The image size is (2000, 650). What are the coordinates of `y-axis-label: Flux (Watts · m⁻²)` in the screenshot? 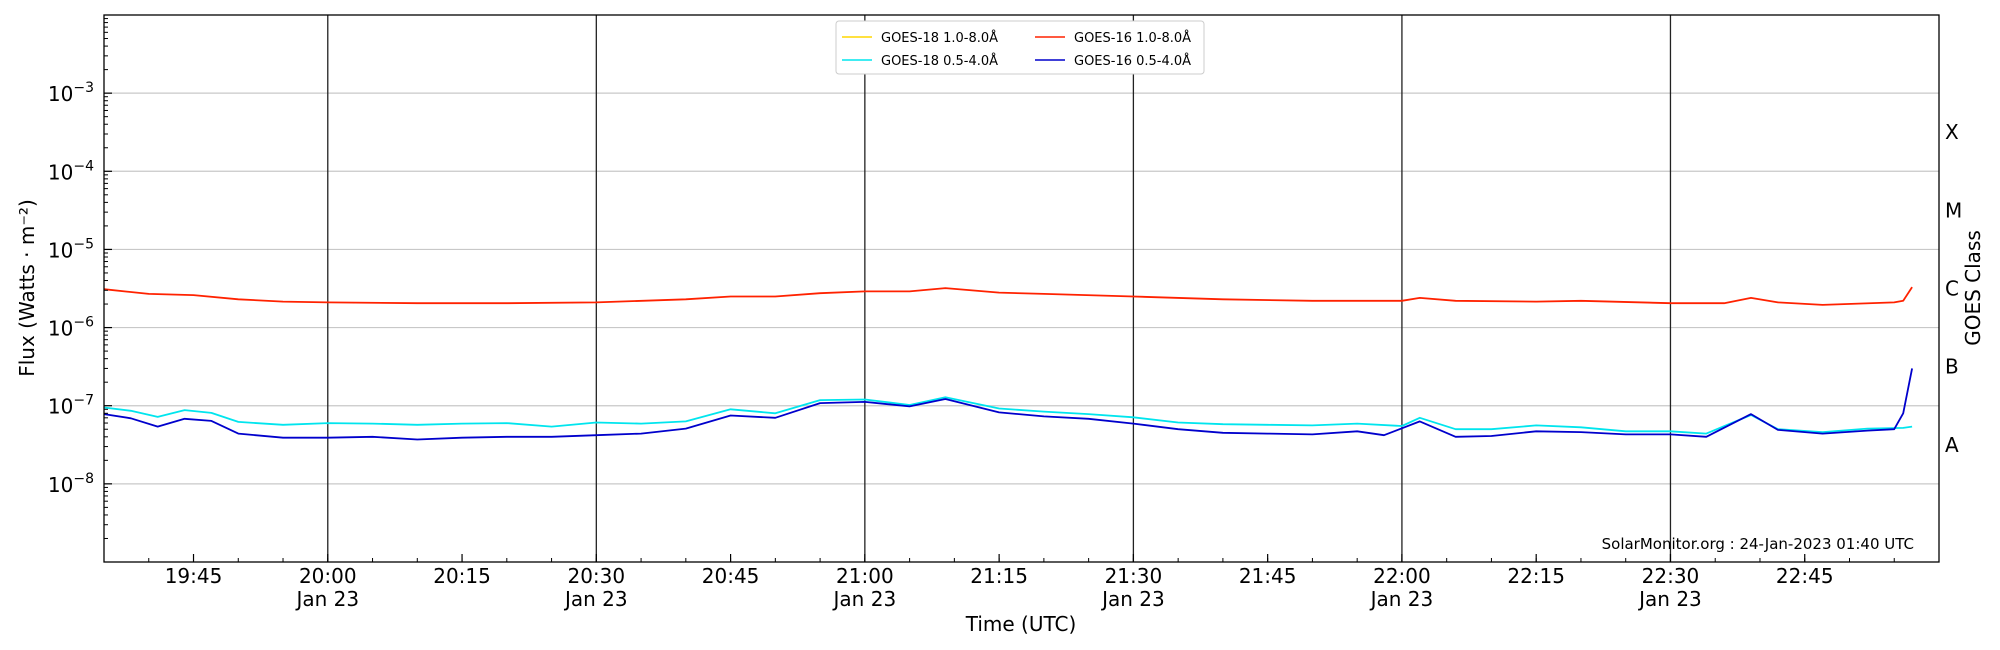 It's located at (27, 288).